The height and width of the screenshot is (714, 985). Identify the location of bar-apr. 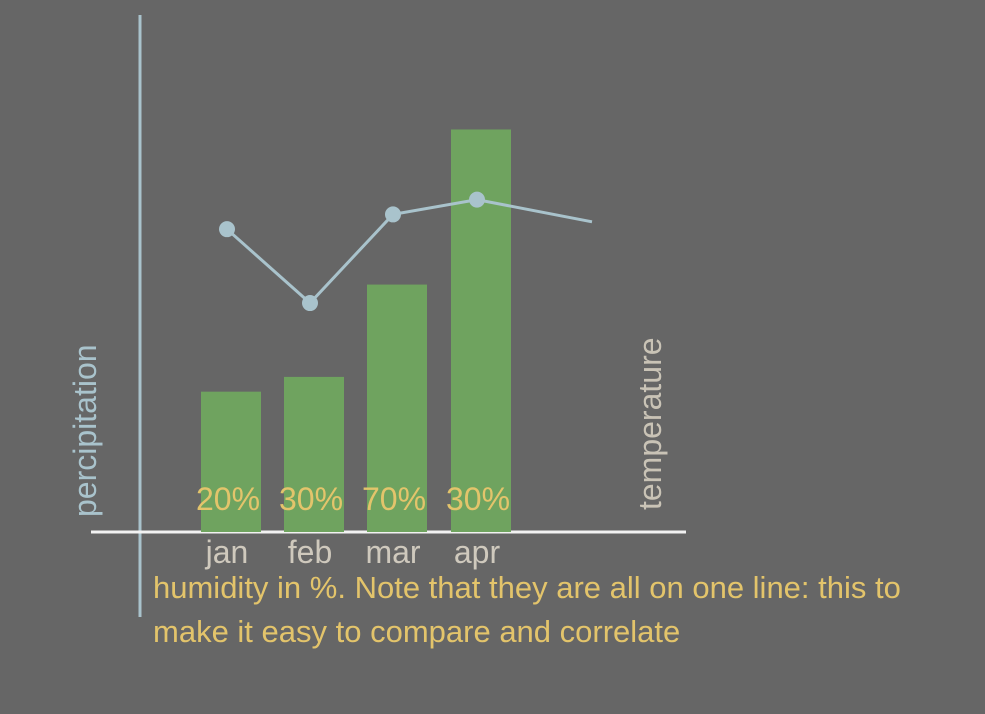
(481, 330).